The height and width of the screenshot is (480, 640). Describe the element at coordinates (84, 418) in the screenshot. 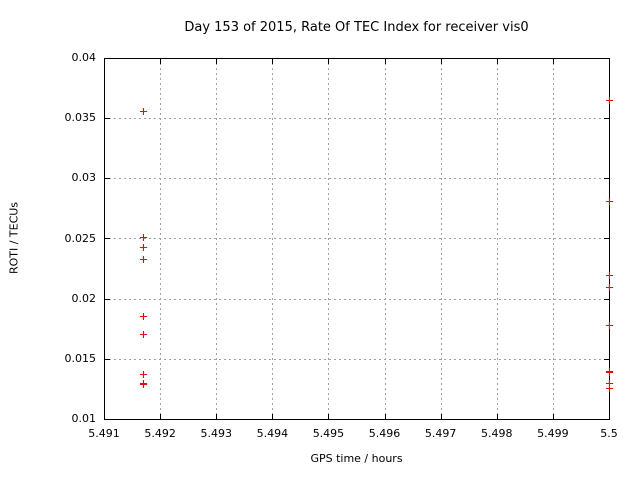

I see `y-tick-label: 0.01` at that location.